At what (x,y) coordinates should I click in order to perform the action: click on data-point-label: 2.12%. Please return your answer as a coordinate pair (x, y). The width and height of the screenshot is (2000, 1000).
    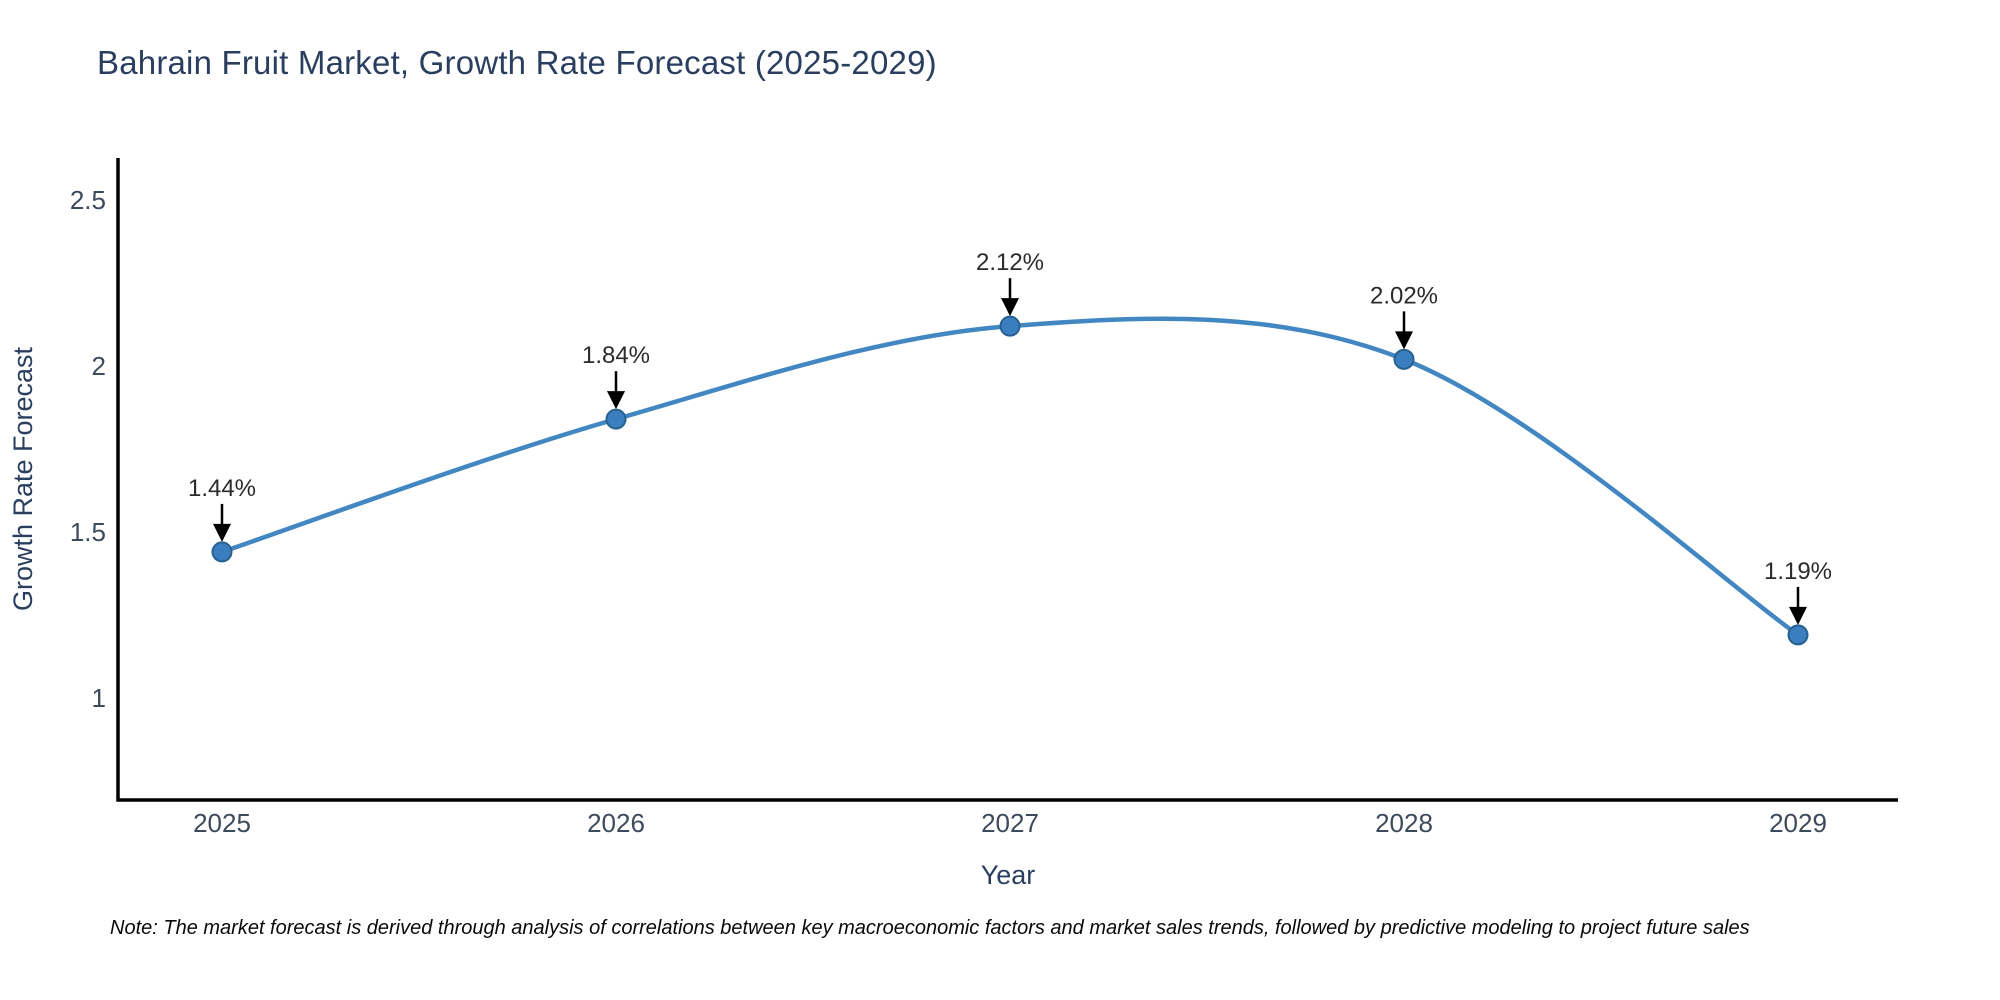
    Looking at the image, I should click on (1010, 262).